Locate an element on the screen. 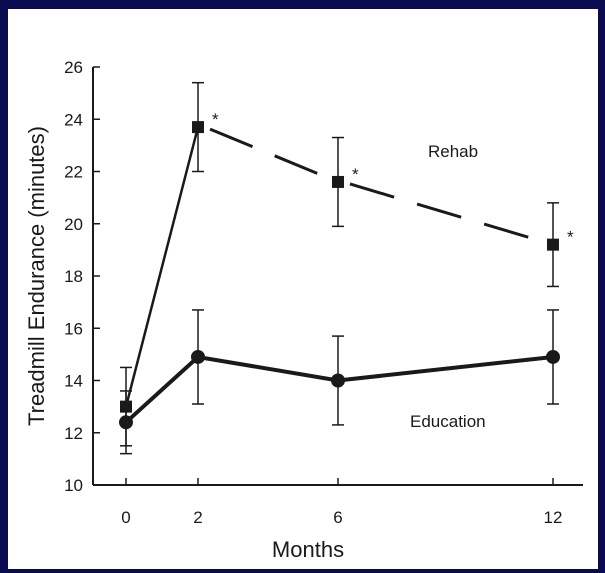 This screenshot has height=573, width=605. education-series-label: Education is located at coordinates (448, 421).